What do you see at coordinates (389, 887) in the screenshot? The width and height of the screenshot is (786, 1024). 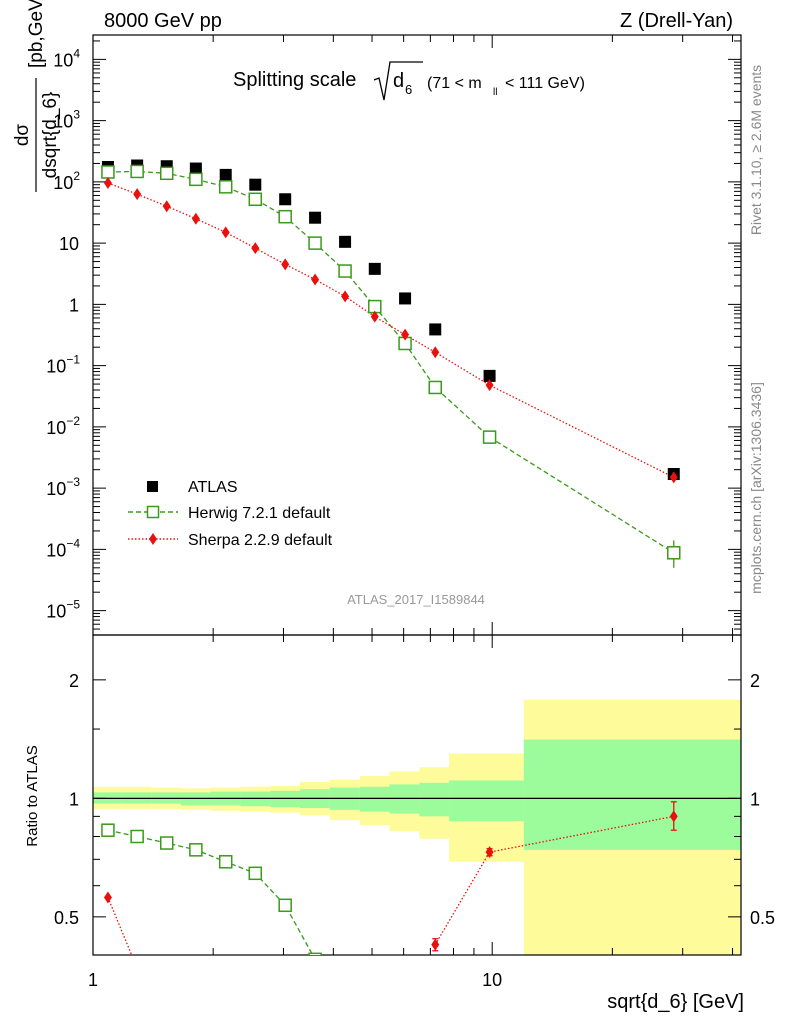 I see `ratio-series` at bounding box center [389, 887].